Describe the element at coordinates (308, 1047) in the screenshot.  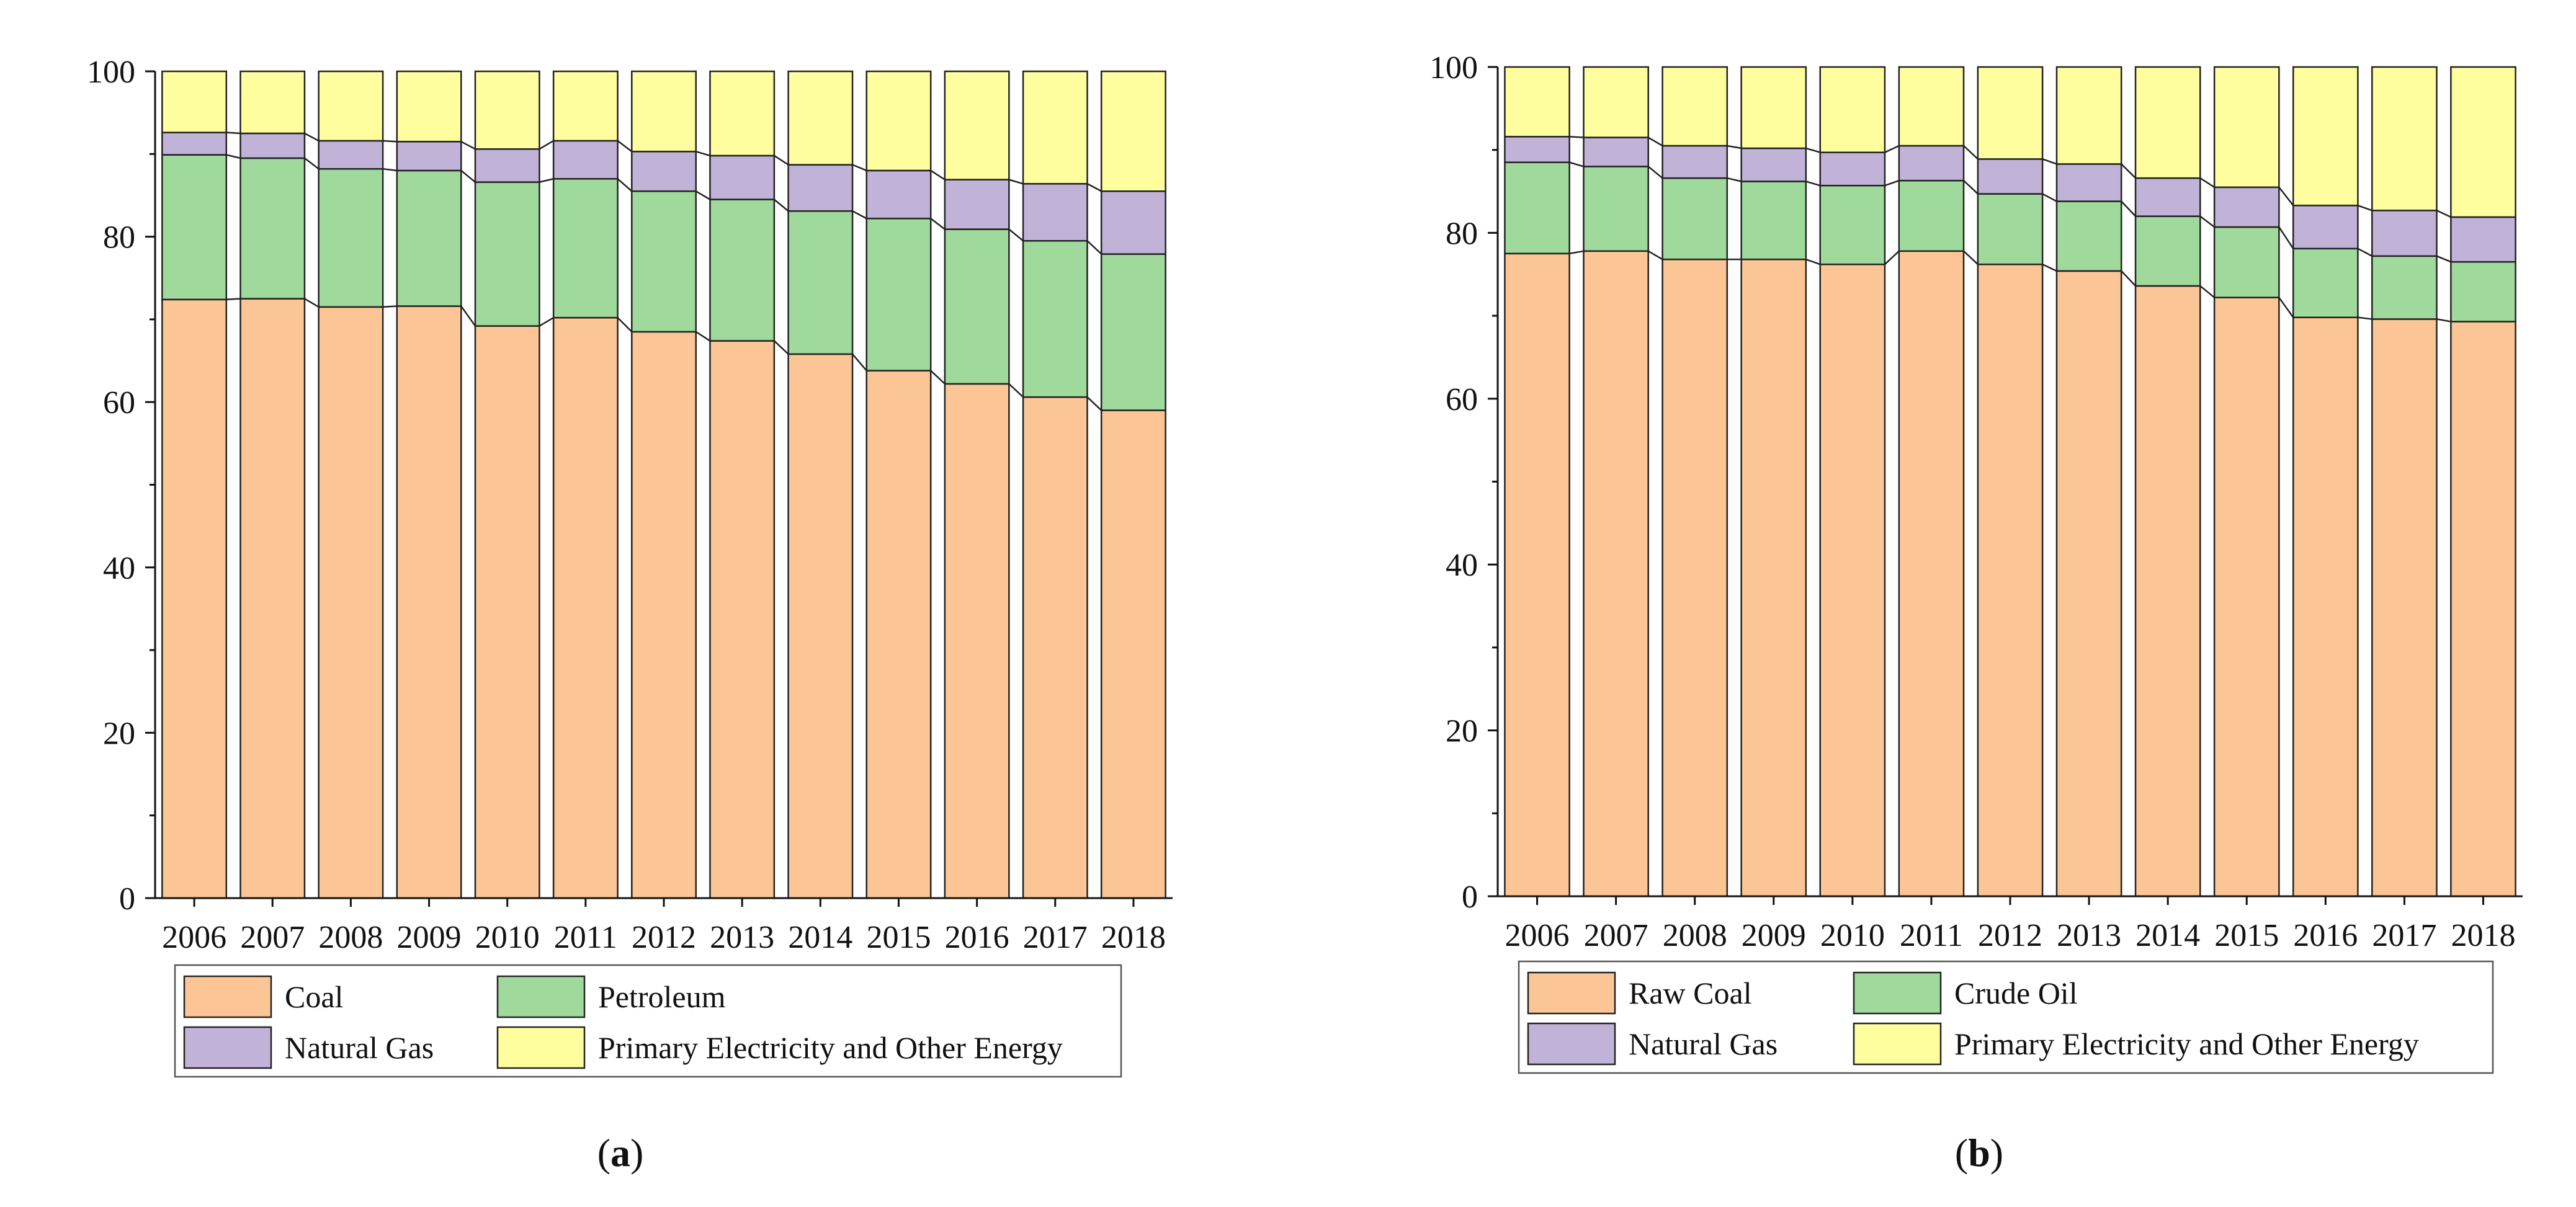
I see `legend-item: Natural Gas` at that location.